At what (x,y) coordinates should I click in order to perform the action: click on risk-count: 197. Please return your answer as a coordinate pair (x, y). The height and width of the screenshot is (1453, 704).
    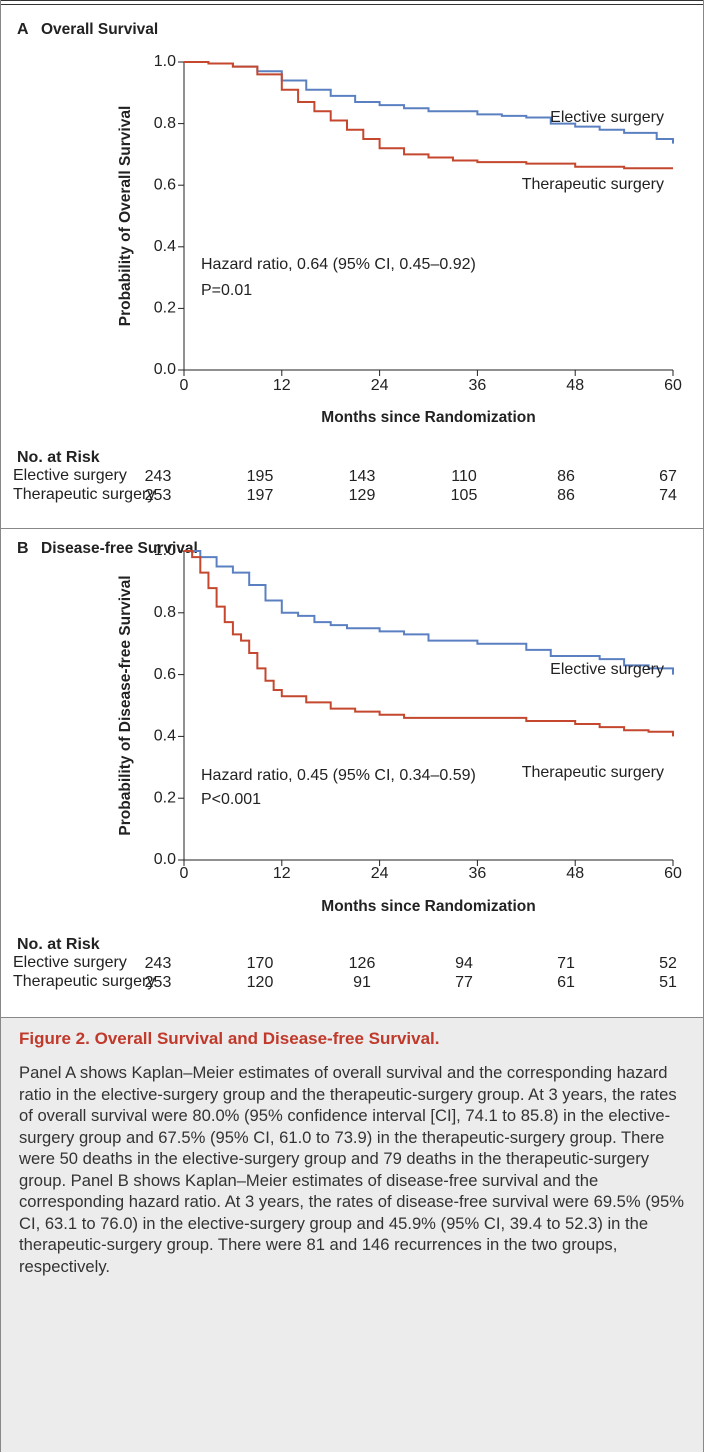
    Looking at the image, I should click on (260, 495).